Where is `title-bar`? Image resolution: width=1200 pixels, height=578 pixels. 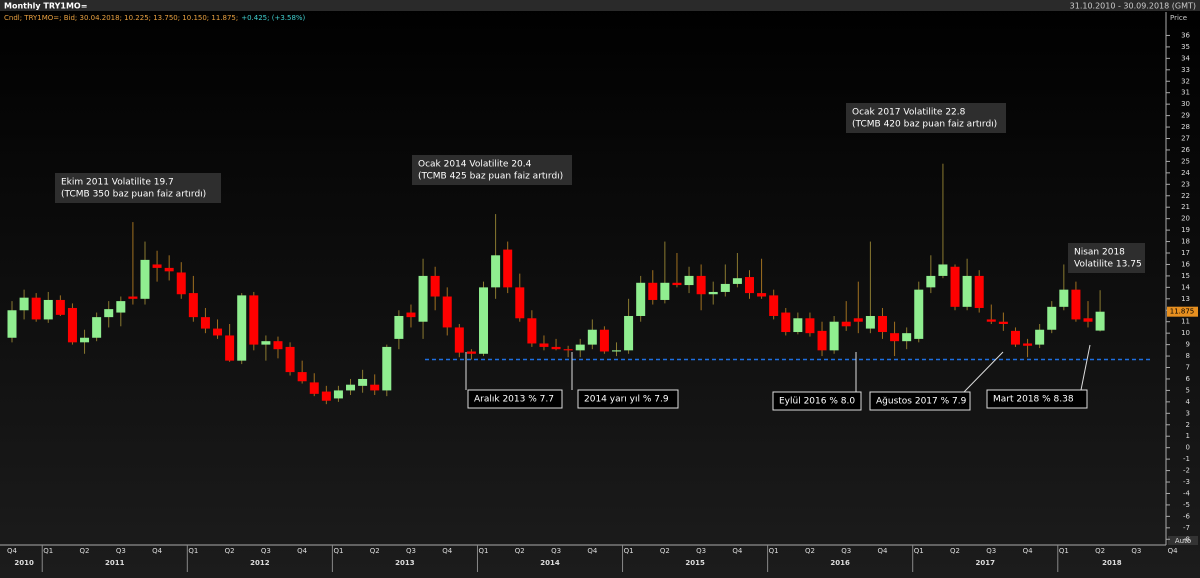 title-bar is located at coordinates (600, 5).